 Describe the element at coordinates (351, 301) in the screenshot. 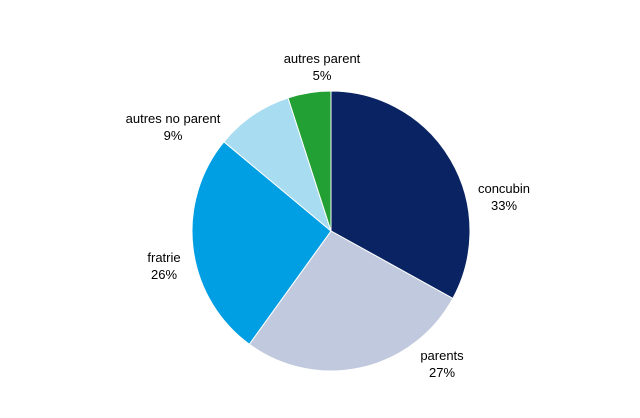

I see `pie-slice-parents` at that location.